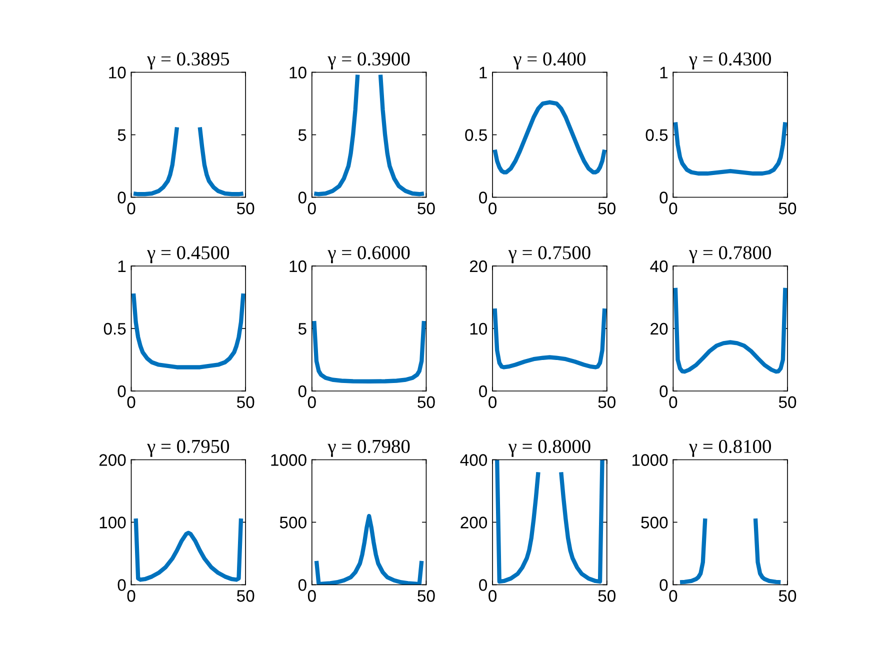 The image size is (875, 657). I want to click on chart-title: γ = 0.6000, so click(369, 255).